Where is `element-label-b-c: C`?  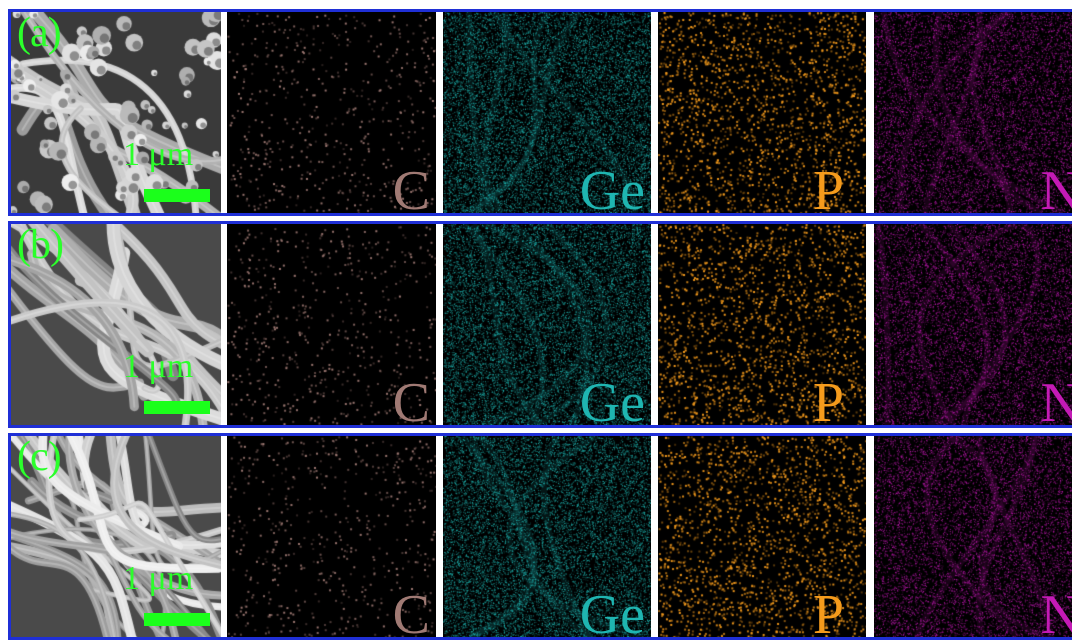 element-label-b-c: C is located at coordinates (411, 398).